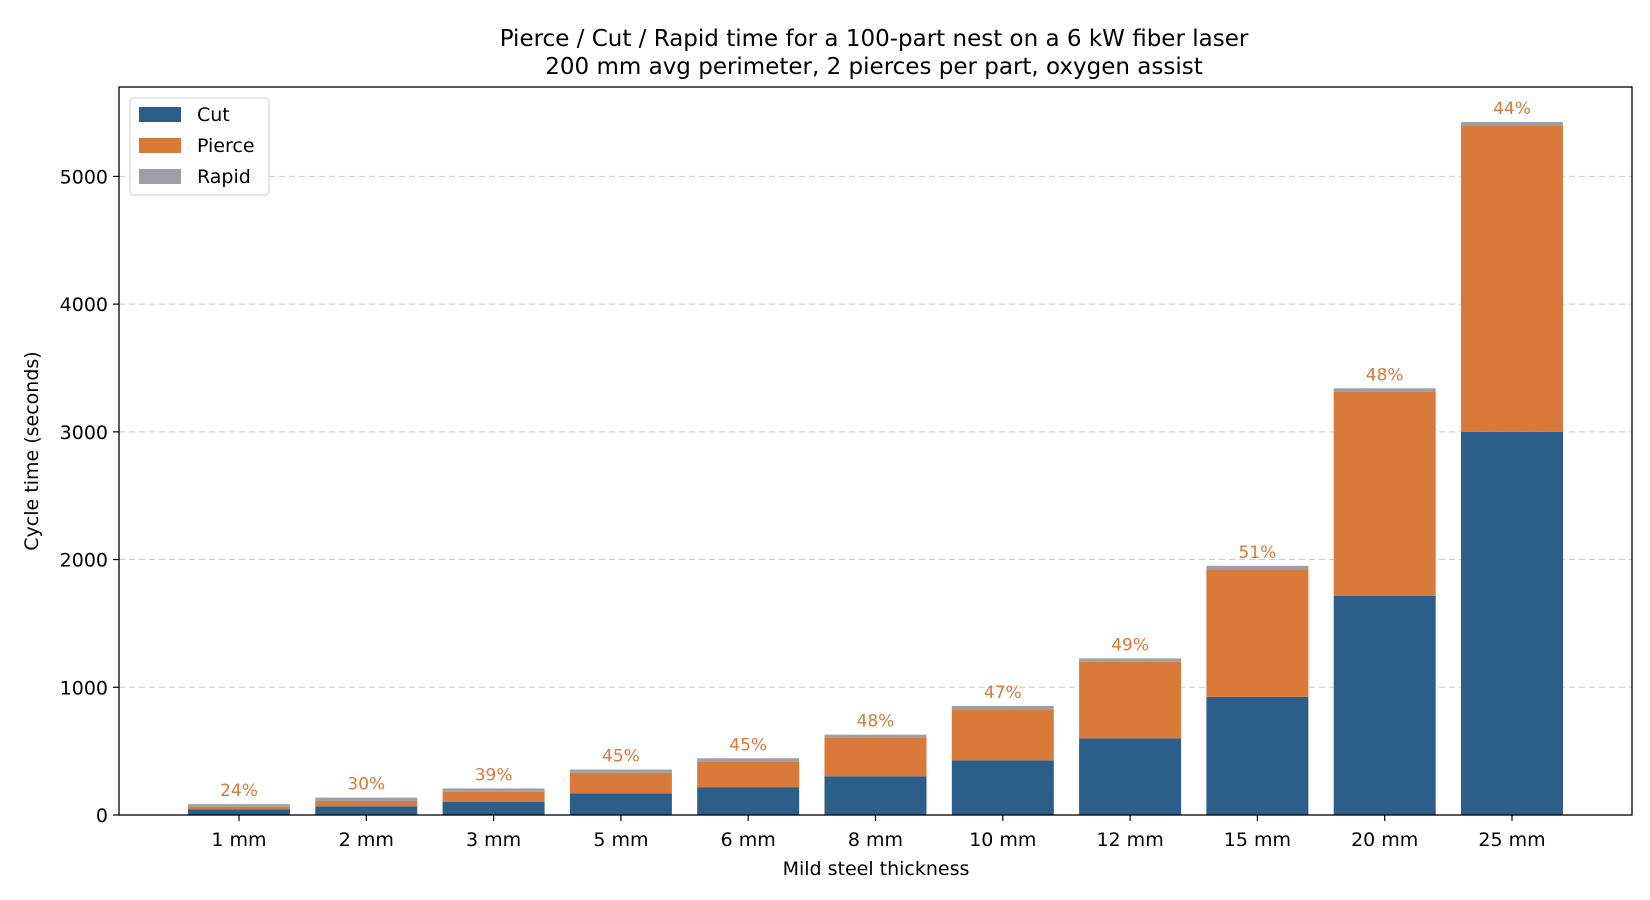 This screenshot has height=900, width=1650. What do you see at coordinates (1257, 840) in the screenshot?
I see `x-tick-label: 15 mm` at bounding box center [1257, 840].